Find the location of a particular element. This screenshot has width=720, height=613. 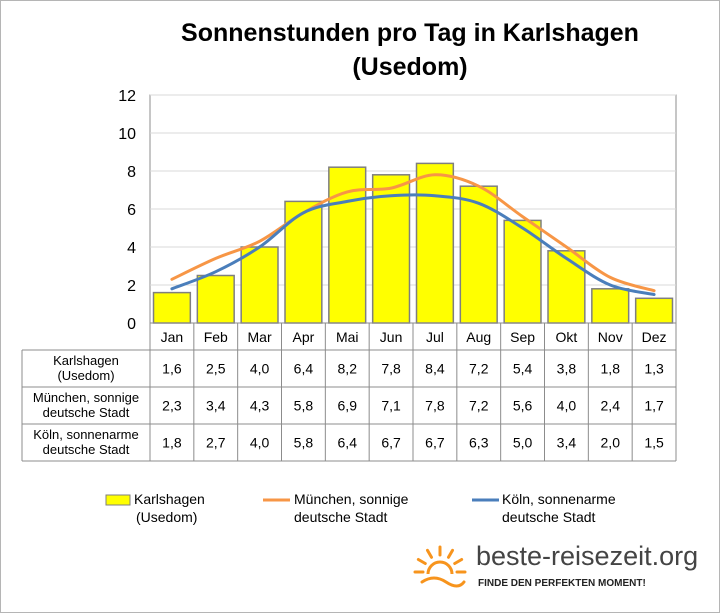

sun-logo-icon is located at coordinates (440, 566).